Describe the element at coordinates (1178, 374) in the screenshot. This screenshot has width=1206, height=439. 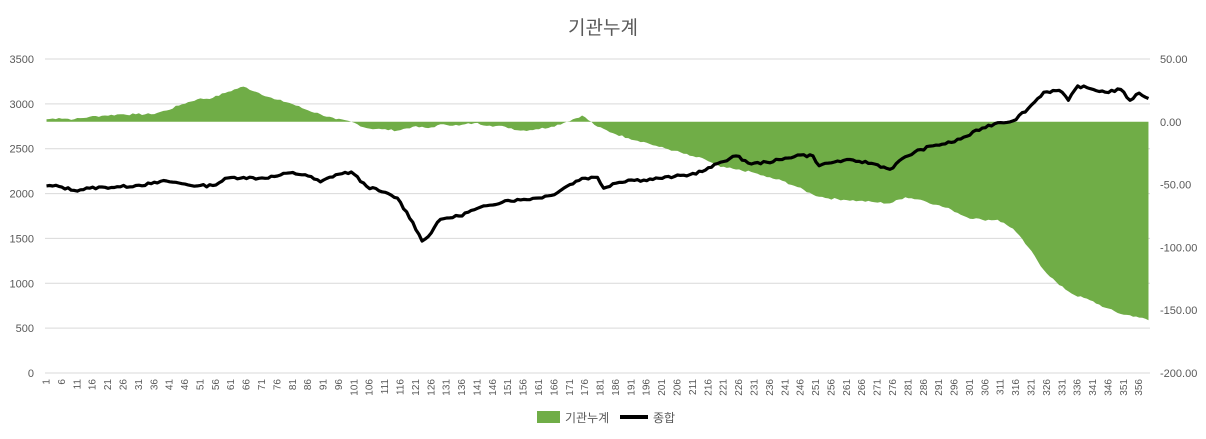
I see `right-tick-label-5: -200.00` at that location.